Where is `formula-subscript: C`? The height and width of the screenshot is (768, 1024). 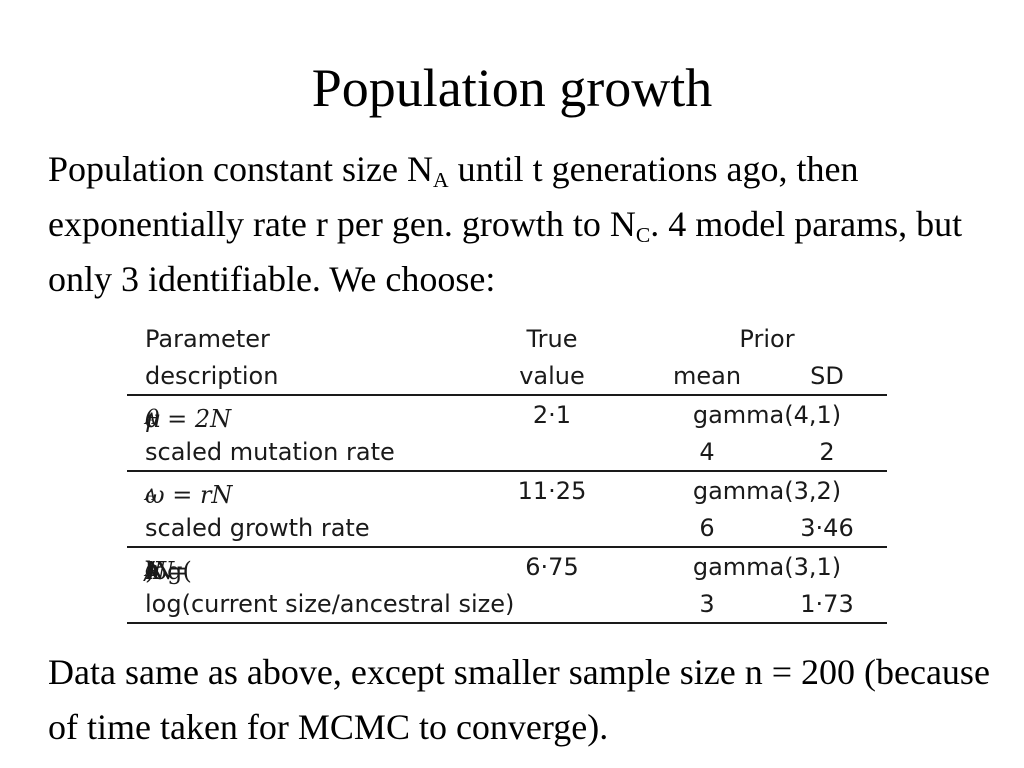
formula-subscript: C is located at coordinates (151, 571).